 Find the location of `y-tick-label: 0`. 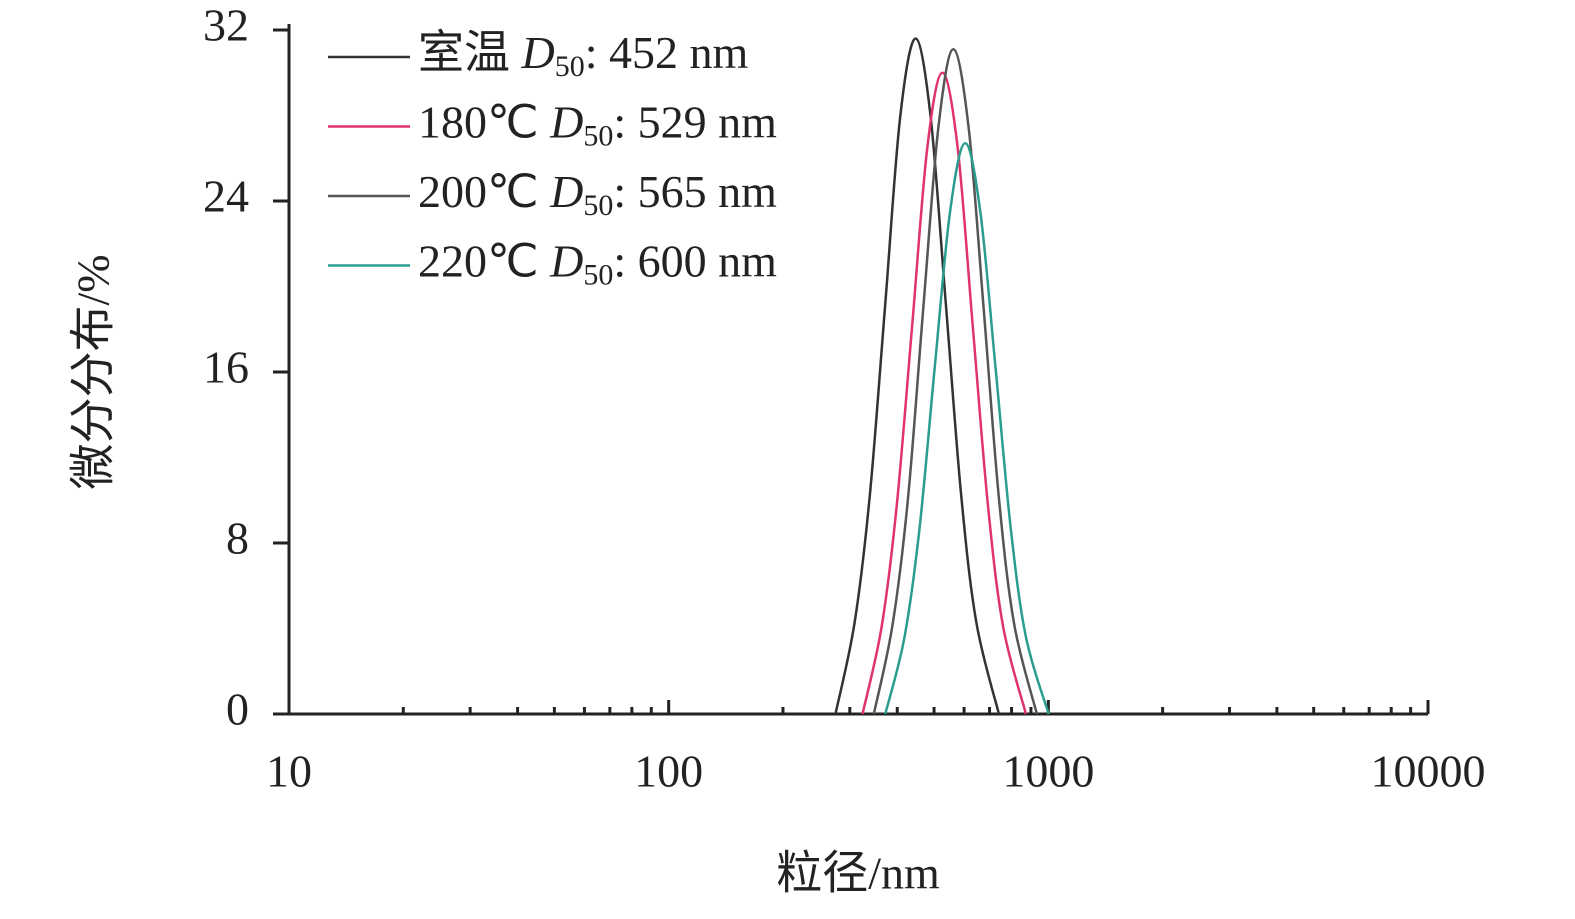

y-tick-label: 0 is located at coordinates (237, 709).